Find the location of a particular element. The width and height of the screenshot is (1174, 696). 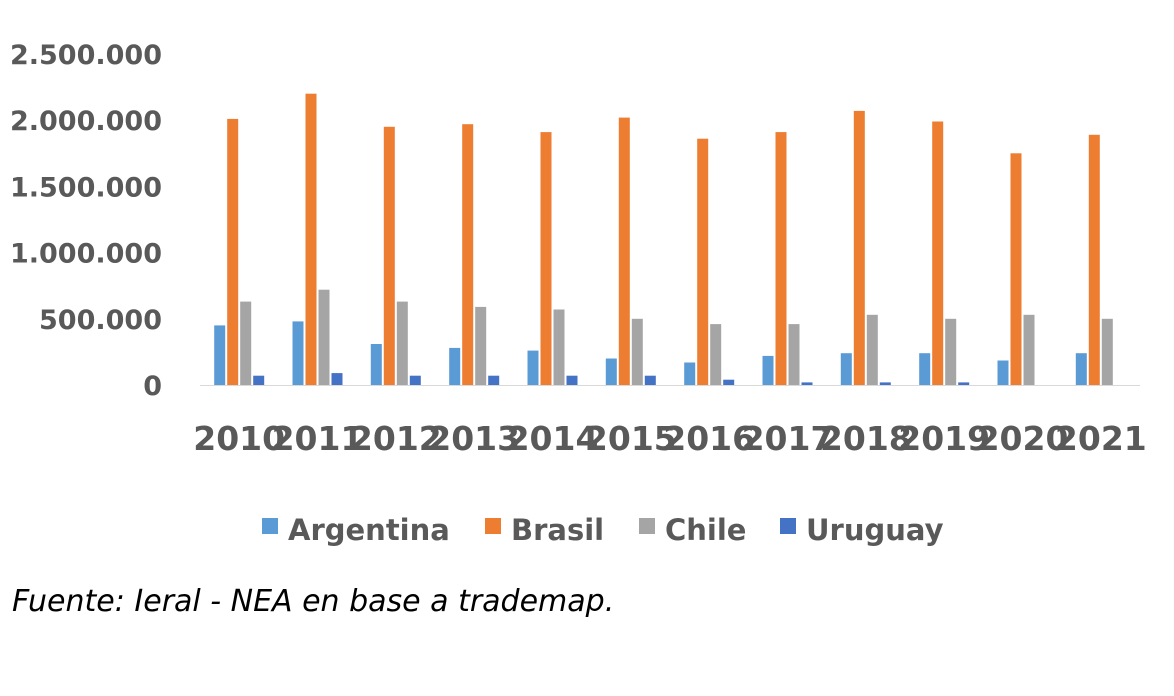

x-tick-label: 2017 is located at coordinates (788, 438).